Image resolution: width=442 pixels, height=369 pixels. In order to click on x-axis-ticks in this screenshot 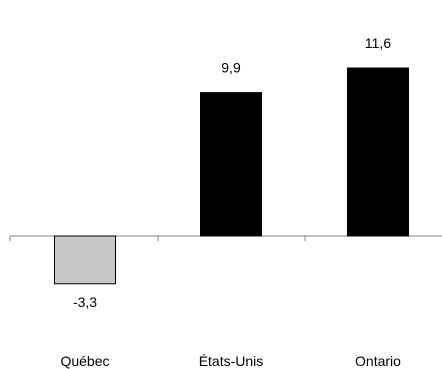, I will do `click(157, 238)`.